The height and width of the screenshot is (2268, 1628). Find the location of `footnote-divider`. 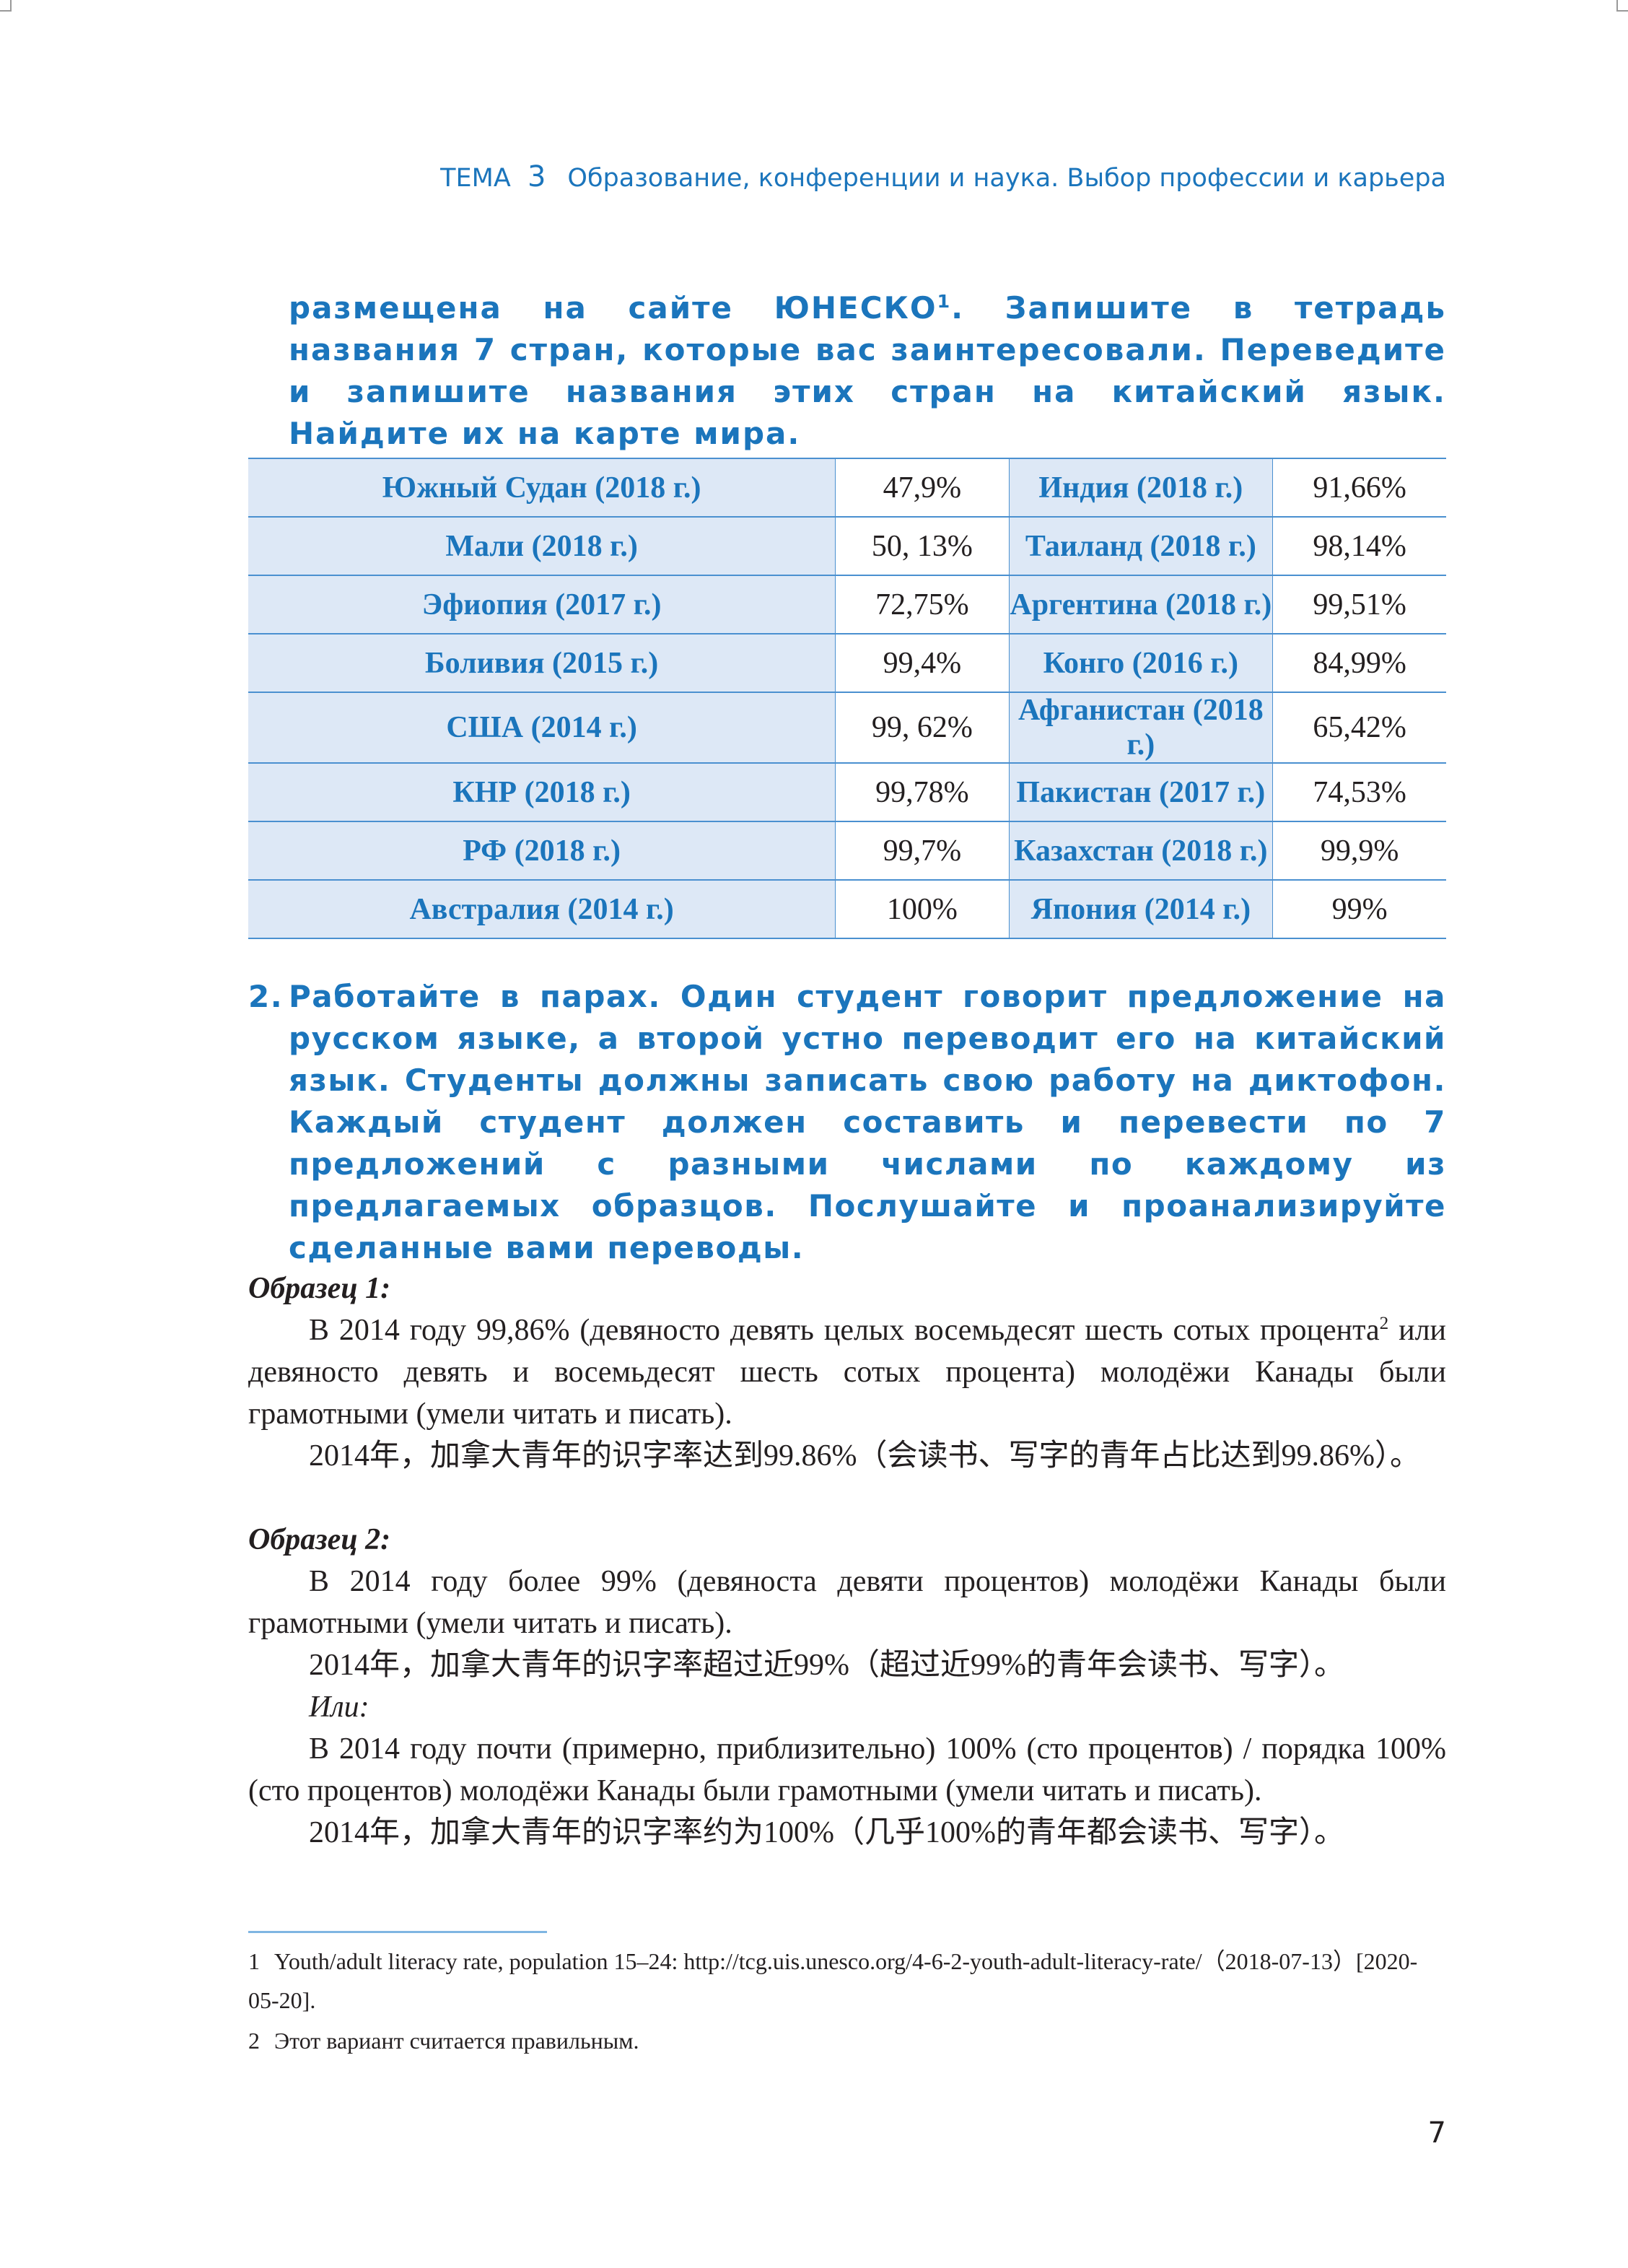

footnote-divider is located at coordinates (397, 1932).